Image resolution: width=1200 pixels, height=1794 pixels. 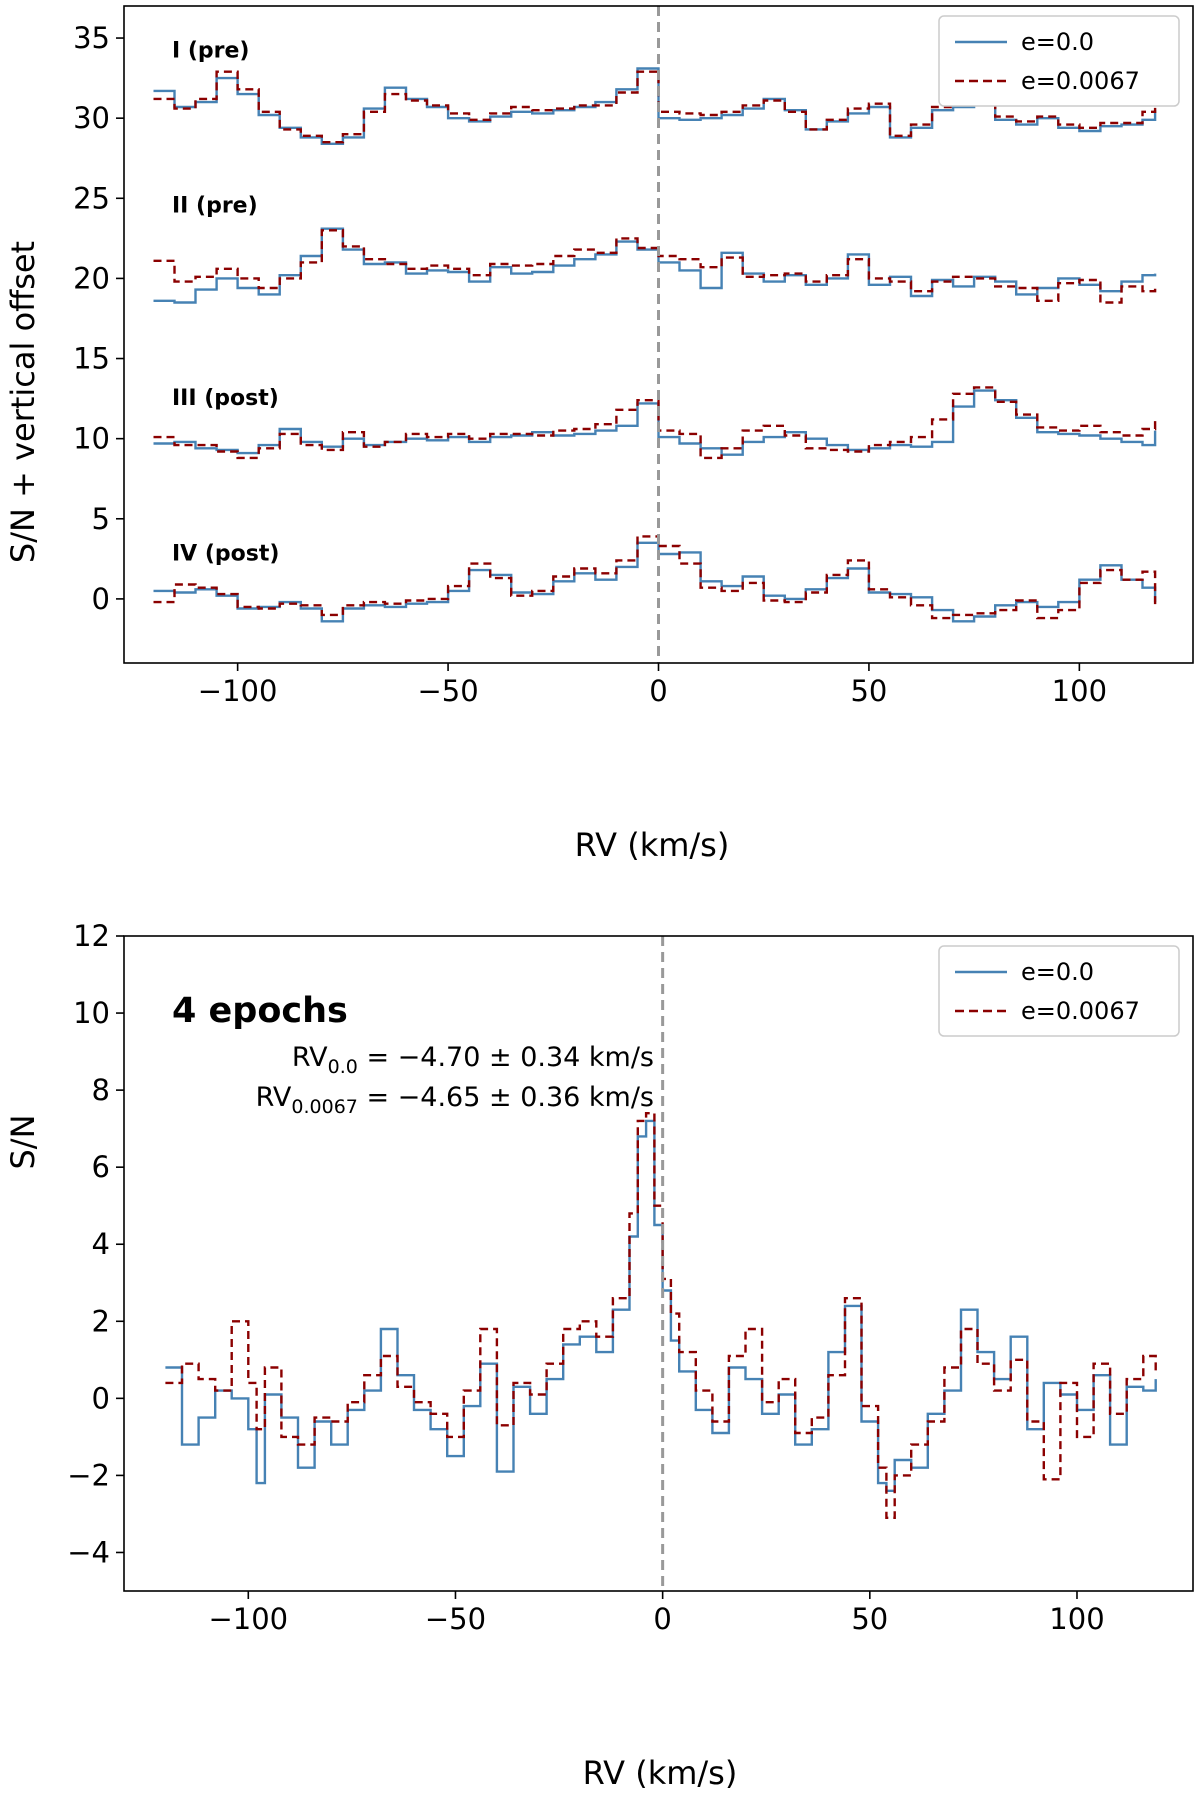 I want to click on bottom-y-tick-label: 12, so click(x=91, y=936).